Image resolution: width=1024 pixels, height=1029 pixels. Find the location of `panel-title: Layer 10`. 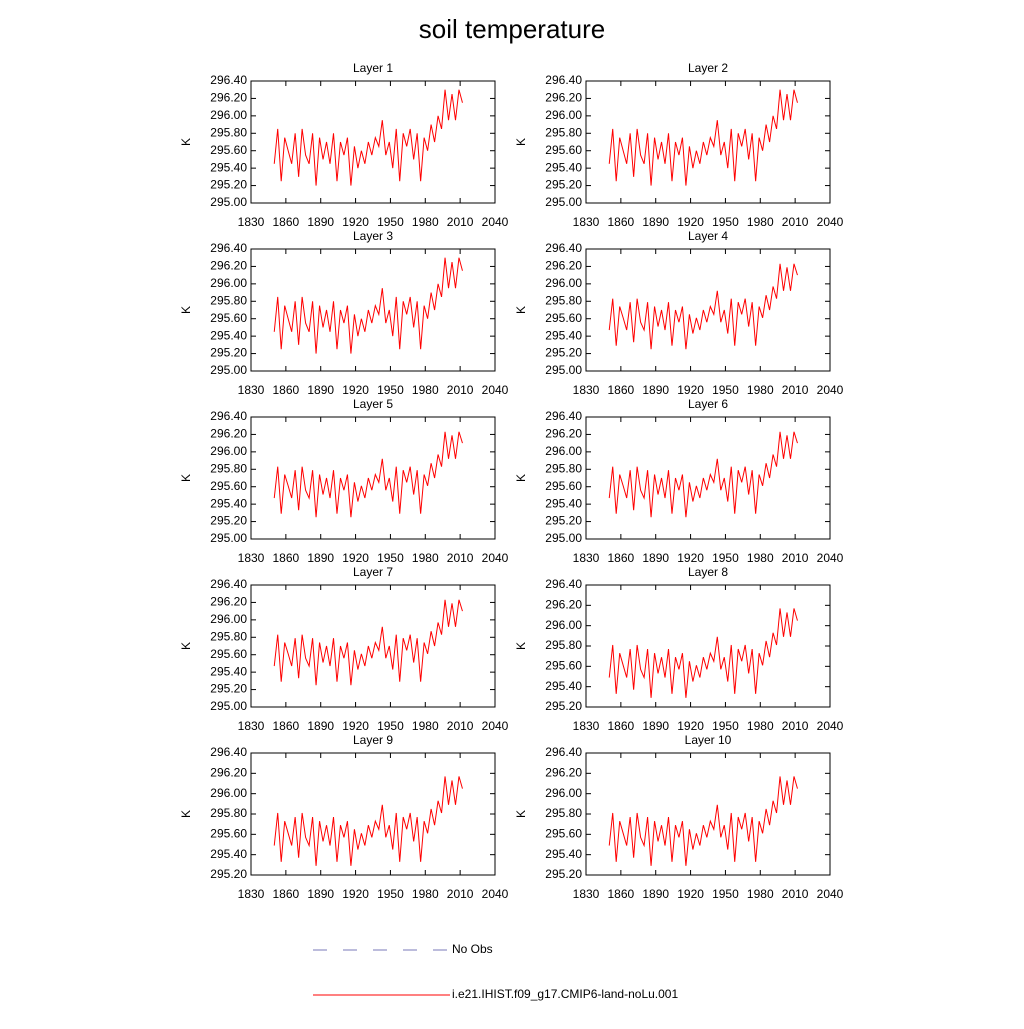

panel-title: Layer 10 is located at coordinates (708, 740).